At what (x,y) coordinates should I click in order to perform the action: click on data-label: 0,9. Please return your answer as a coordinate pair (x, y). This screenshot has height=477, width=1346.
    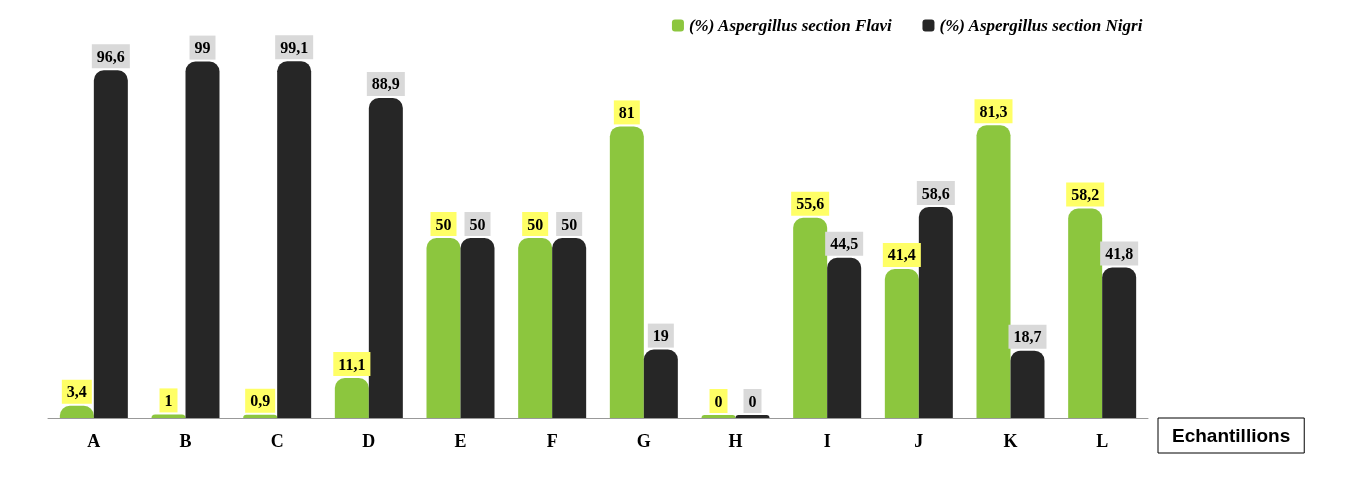
    Looking at the image, I should click on (260, 401).